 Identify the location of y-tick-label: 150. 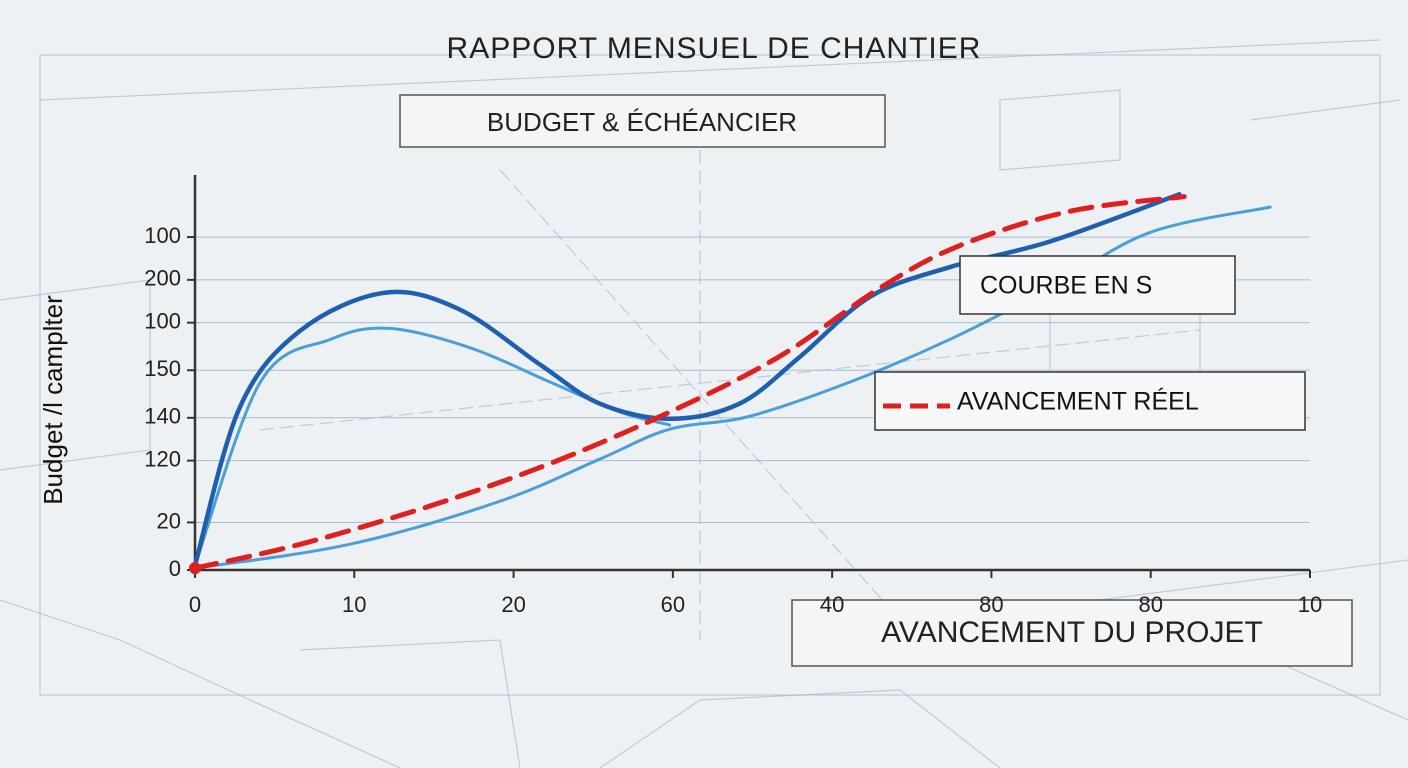
(162, 368).